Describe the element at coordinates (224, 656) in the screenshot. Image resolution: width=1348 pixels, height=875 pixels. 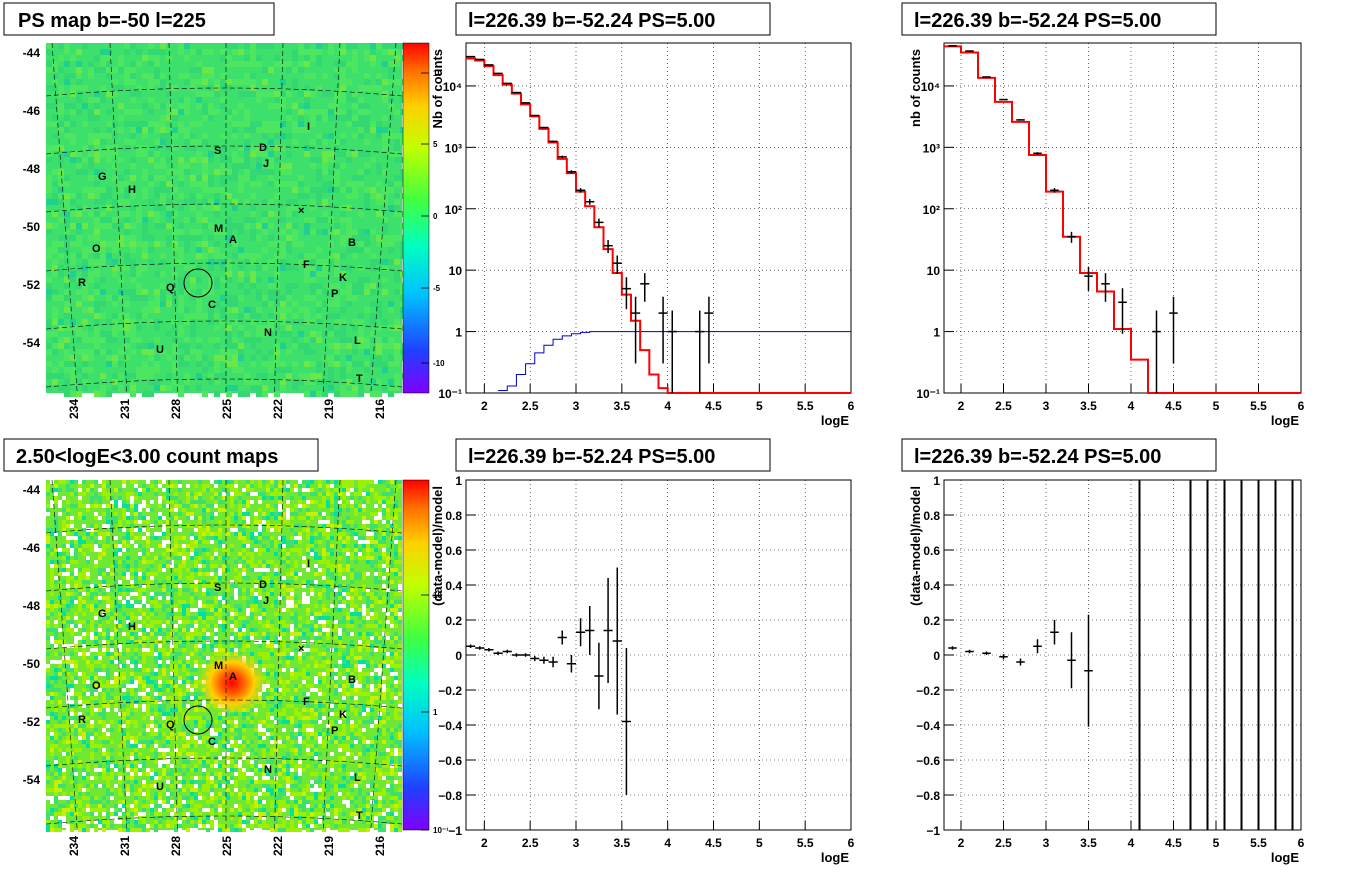
I see `count-map-texture` at that location.